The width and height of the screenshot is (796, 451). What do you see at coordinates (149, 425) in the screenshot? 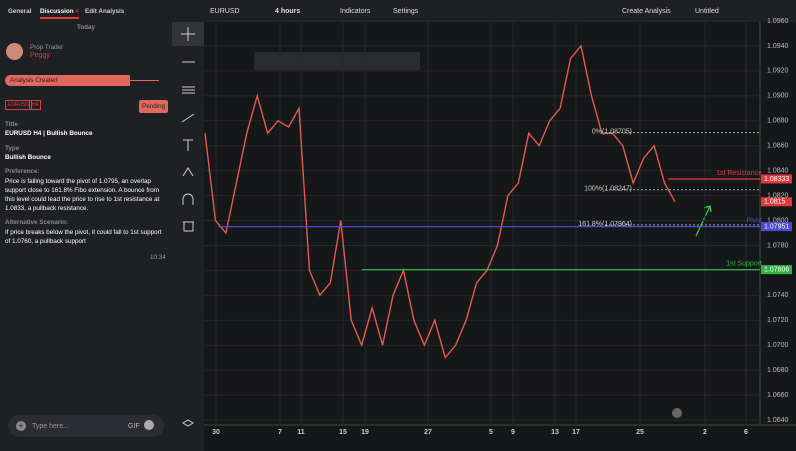
I see `emoji` at bounding box center [149, 425].